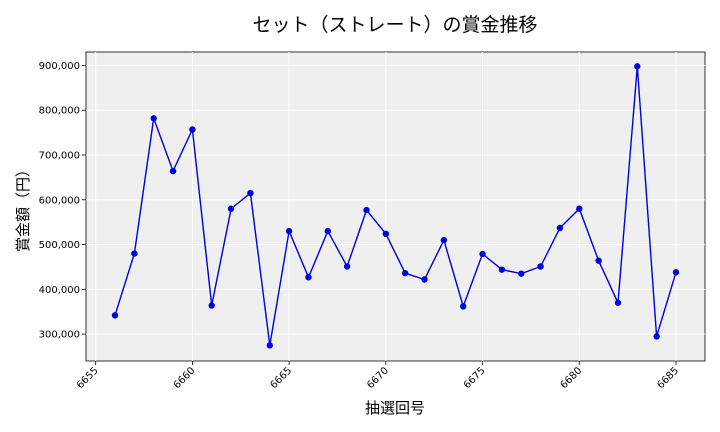 This screenshot has height=432, width=720. What do you see at coordinates (185, 378) in the screenshot?
I see `x-tick-label: 6660` at bounding box center [185, 378].